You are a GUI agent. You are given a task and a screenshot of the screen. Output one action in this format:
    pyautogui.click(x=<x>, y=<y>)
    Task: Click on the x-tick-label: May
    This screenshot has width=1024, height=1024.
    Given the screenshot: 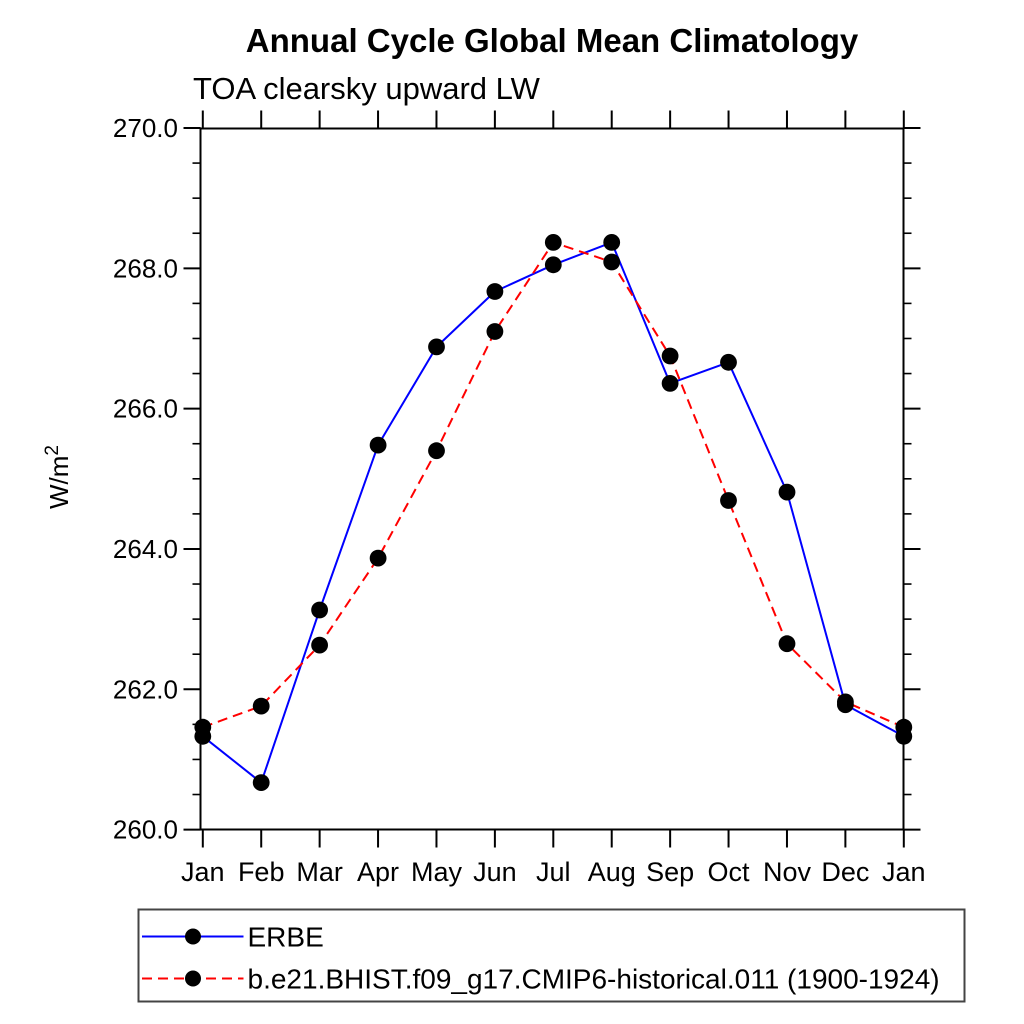 What is the action you would take?
    pyautogui.click(x=437, y=872)
    